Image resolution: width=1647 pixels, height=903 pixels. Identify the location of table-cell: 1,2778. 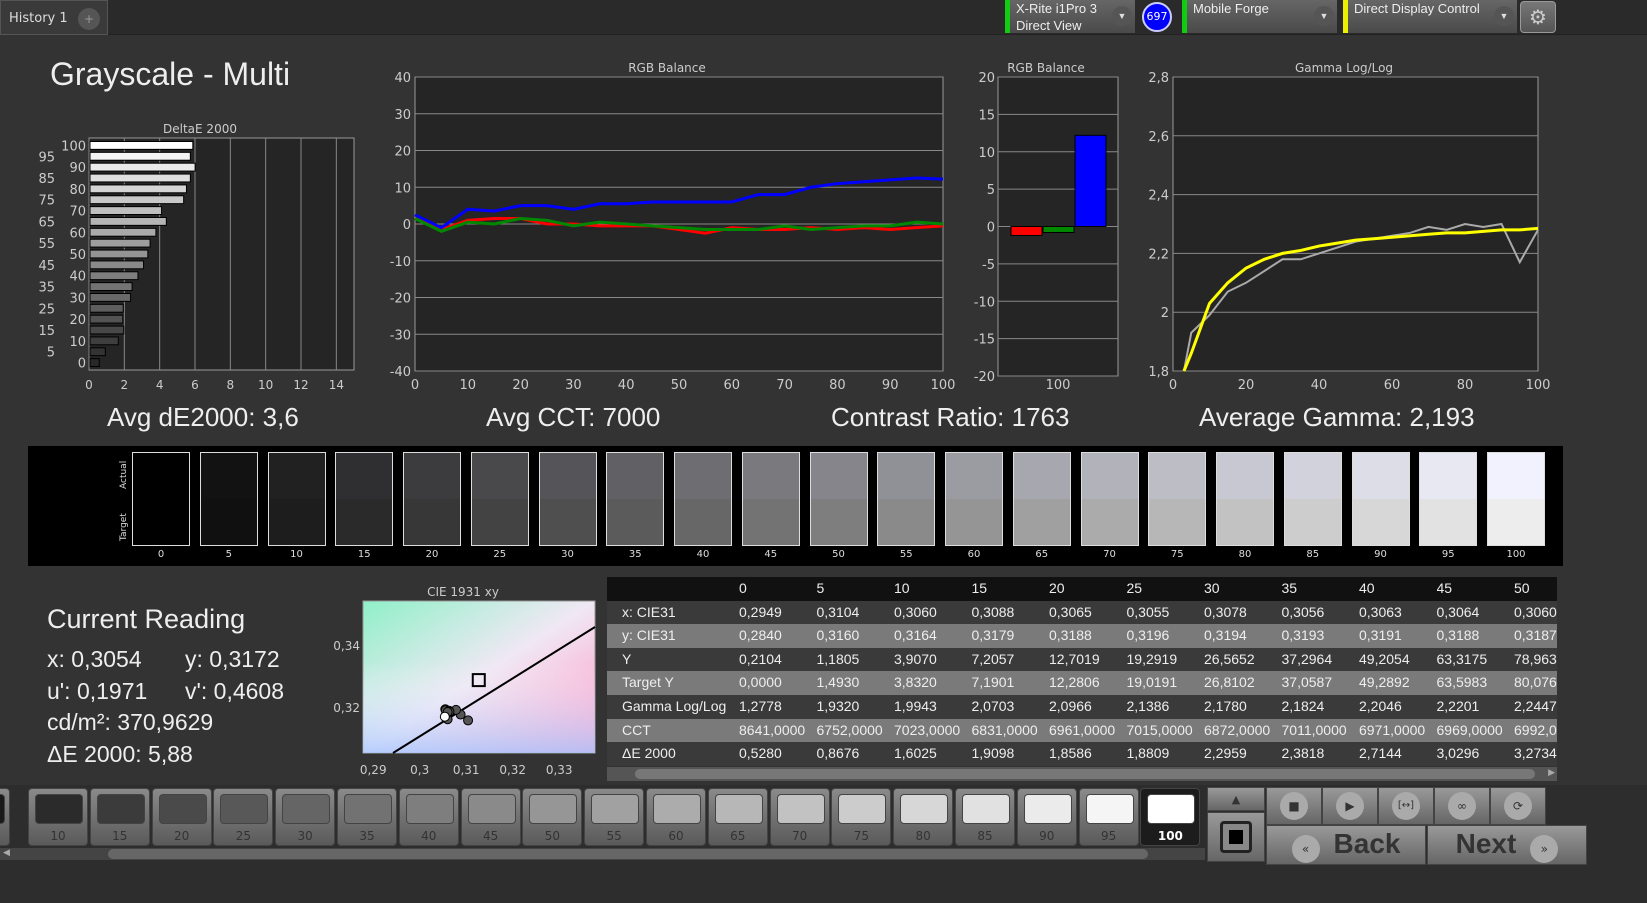
(760, 705).